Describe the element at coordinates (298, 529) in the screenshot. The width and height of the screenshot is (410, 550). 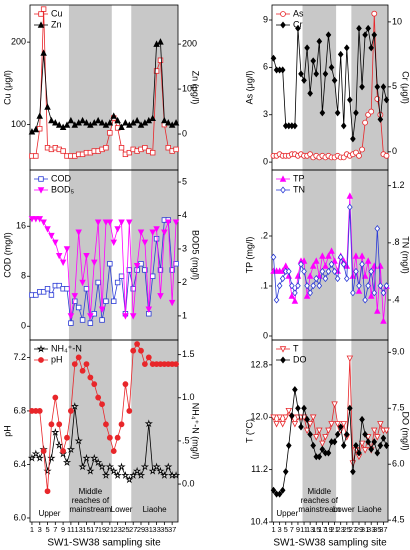
I see `x-tick-label: 9` at that location.